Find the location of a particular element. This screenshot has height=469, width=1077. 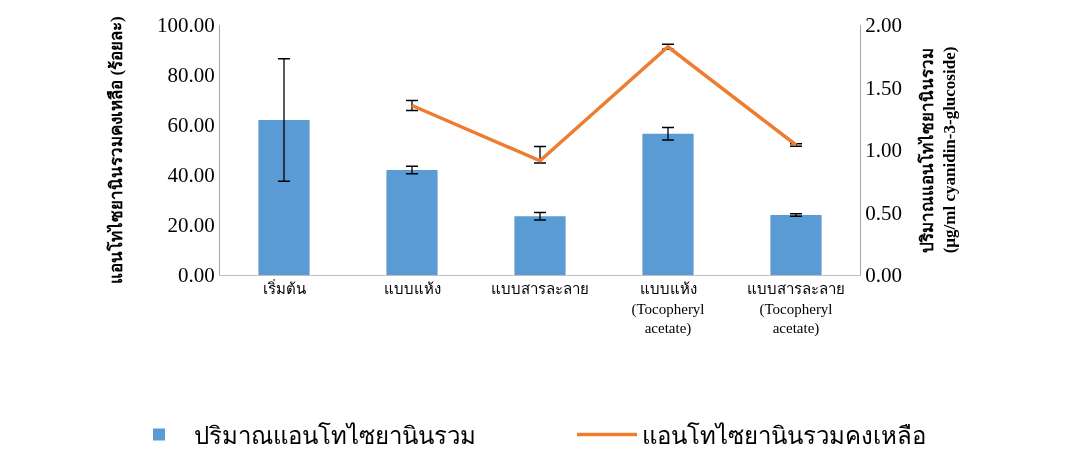

y2-axis-title: ปริมาณแอนโทไซยานินรวม (µg/ml cyanidin-3-glucoside) is located at coordinates (938, 150).